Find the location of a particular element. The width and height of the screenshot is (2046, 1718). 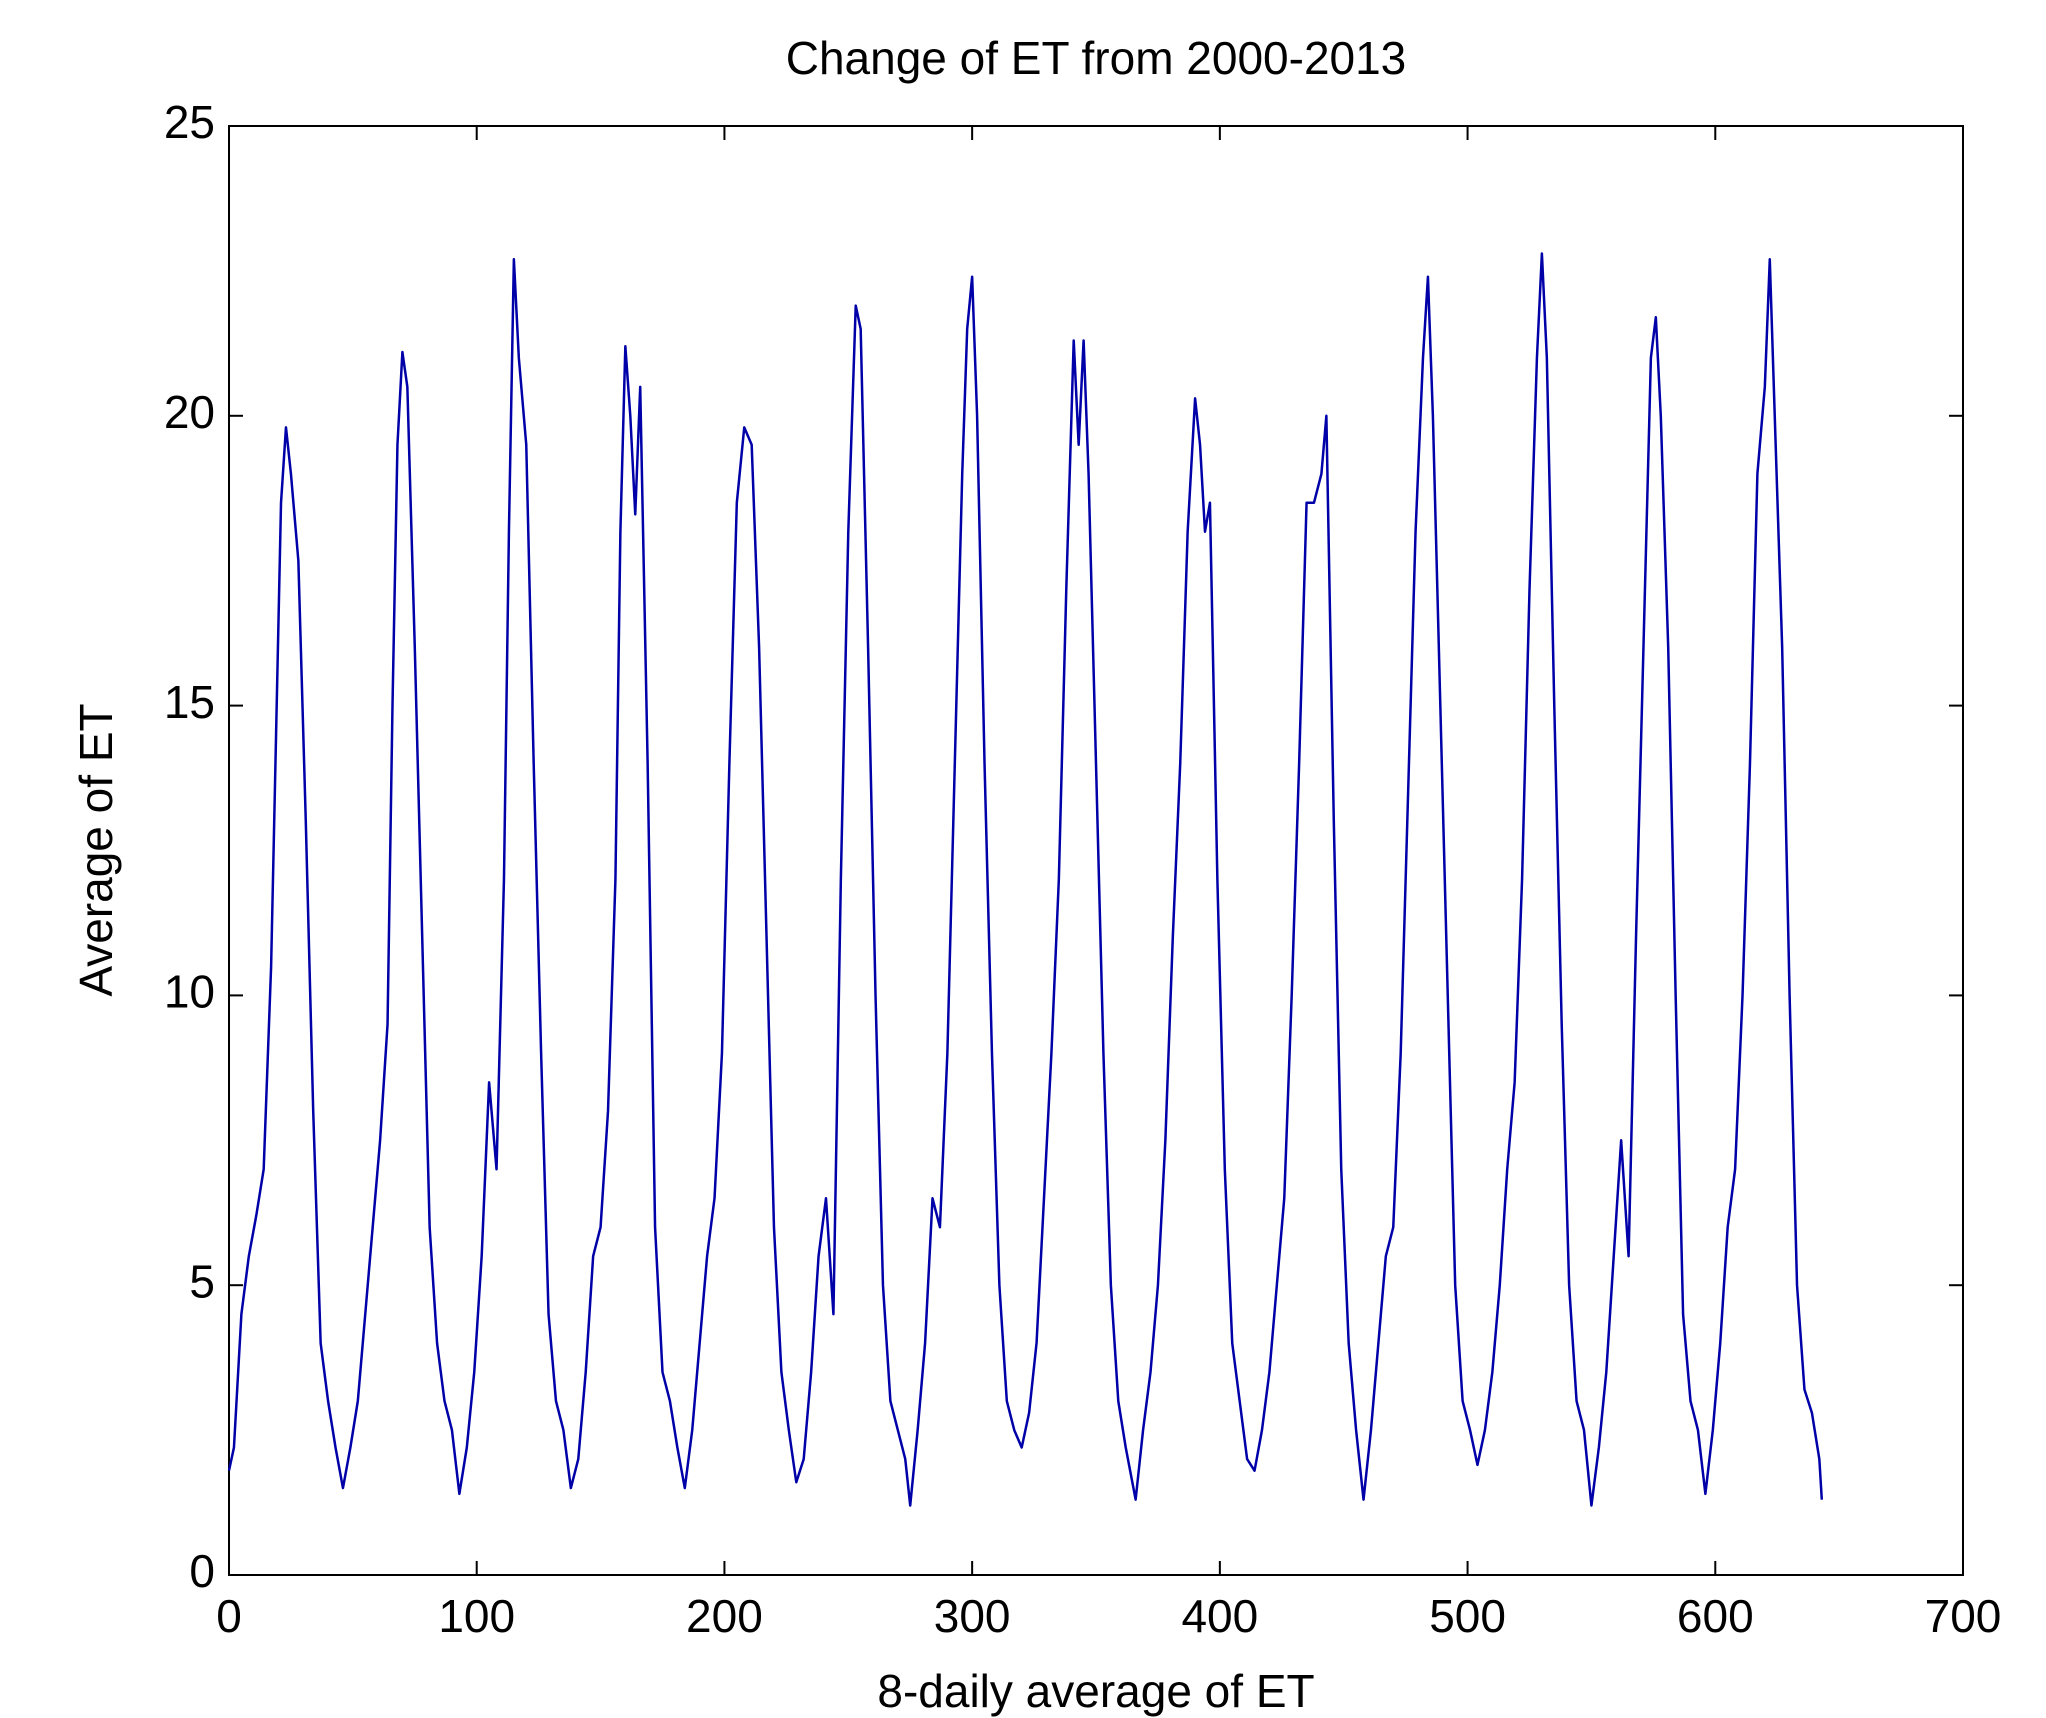

x-tick-label: 500 is located at coordinates (1467, 1616).